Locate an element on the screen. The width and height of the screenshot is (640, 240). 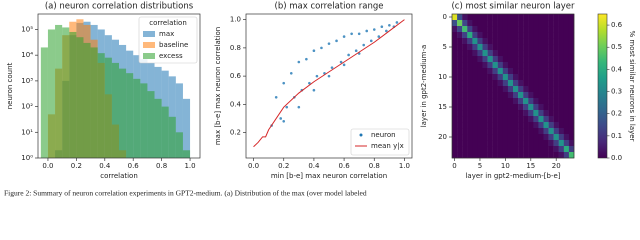
x-tick-label: 0.4 is located at coordinates (314, 166).